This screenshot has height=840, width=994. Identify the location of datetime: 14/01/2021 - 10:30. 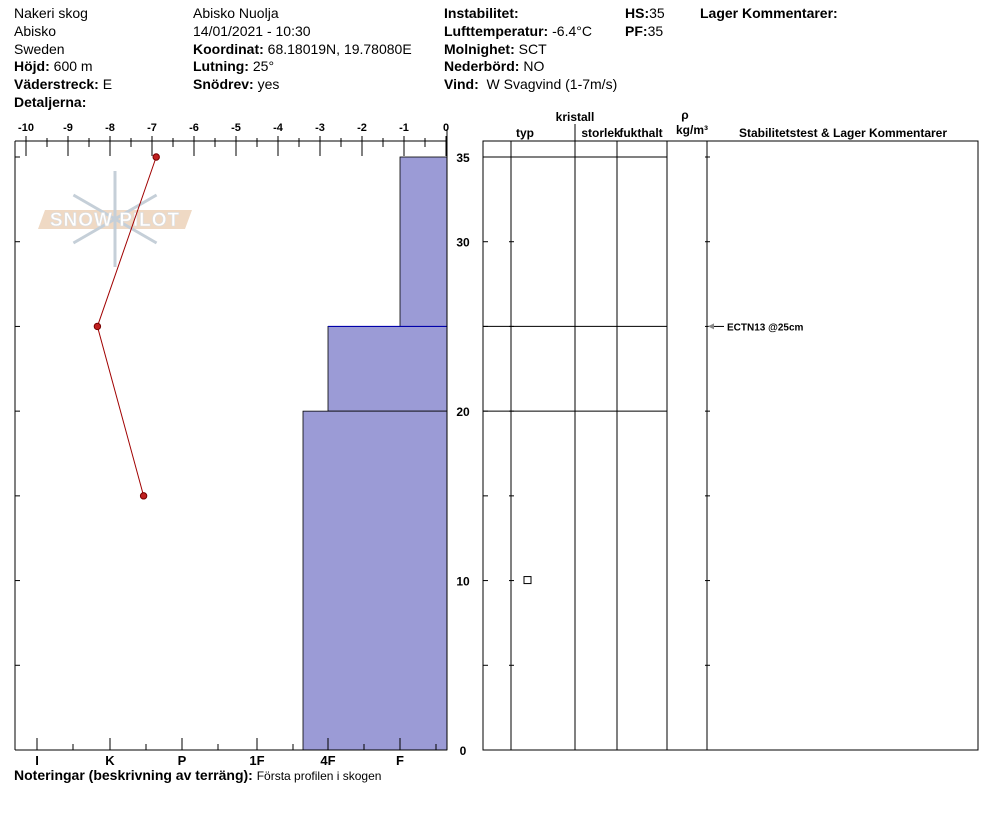
(252, 31).